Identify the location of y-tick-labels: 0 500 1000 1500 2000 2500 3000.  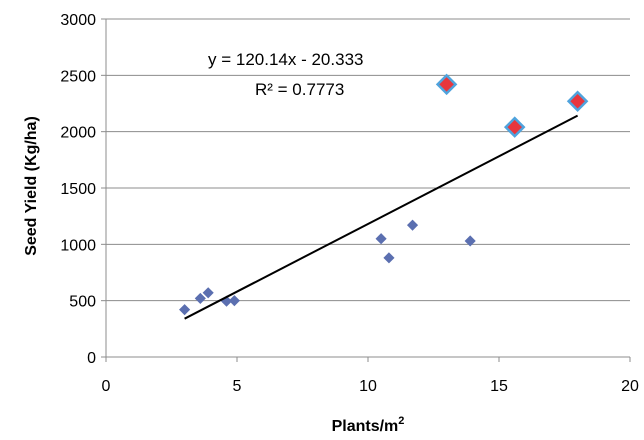
(78, 189).